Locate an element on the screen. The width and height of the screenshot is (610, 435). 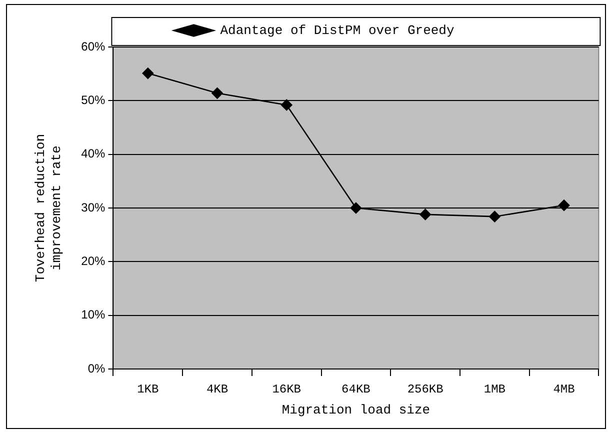
y-tick-label: 20% is located at coordinates (93, 261).